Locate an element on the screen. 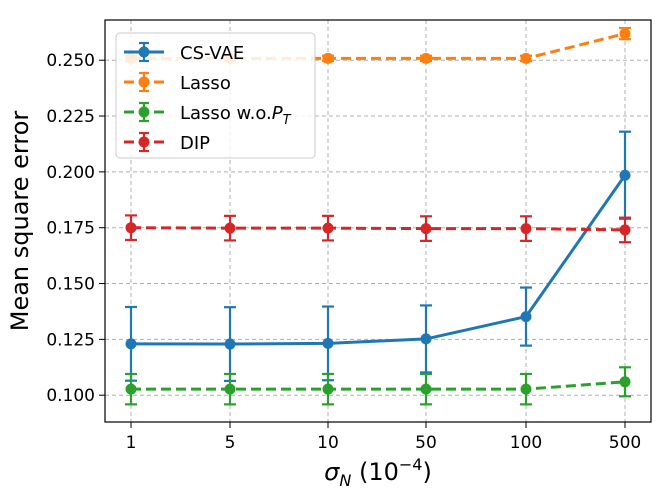 This screenshot has height=498, width=664. y-axis: 0.100 0.125 0.150 0.175 0.200 0.225 0.250 is located at coordinates (75, 228).